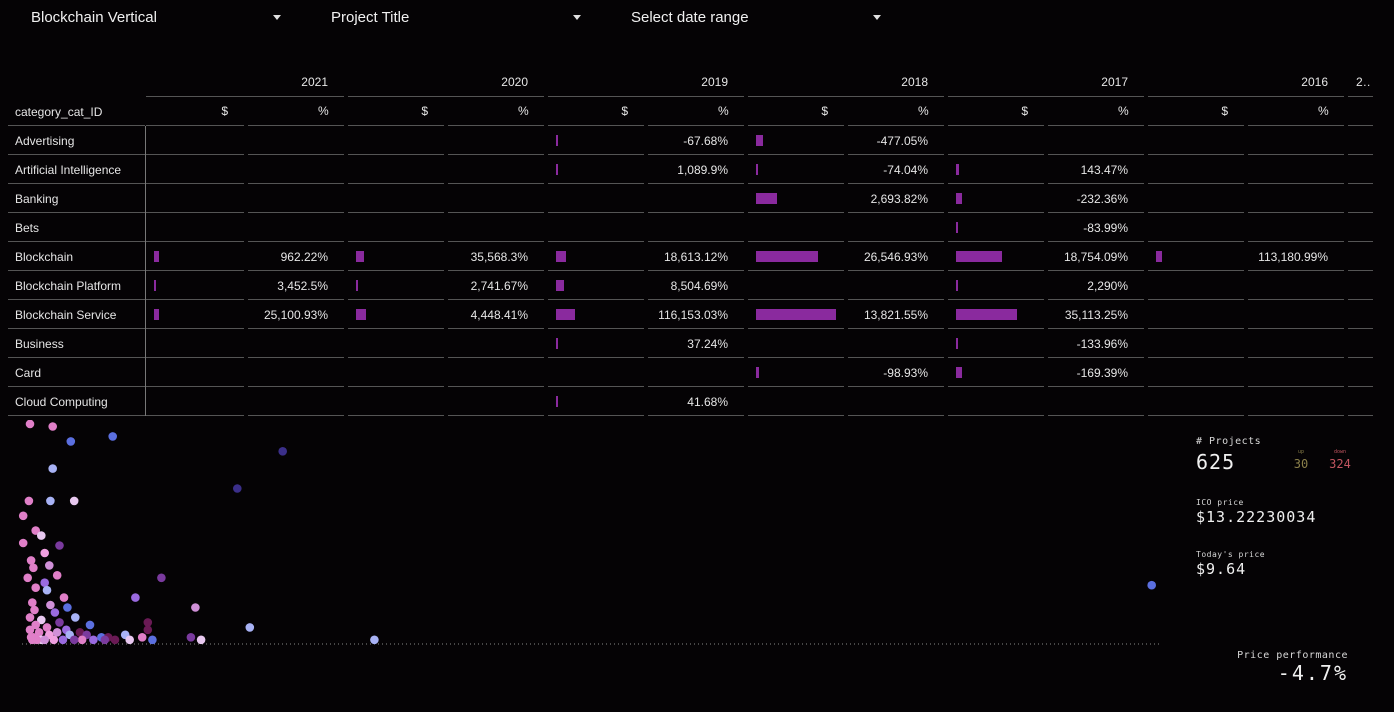 Image resolution: width=1394 pixels, height=712 pixels. Describe the element at coordinates (28, 373) in the screenshot. I see `row-label: Card` at that location.